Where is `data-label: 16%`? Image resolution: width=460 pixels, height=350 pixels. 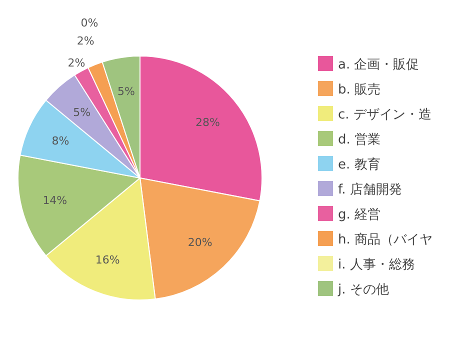
data-label: 16% is located at coordinates (107, 260).